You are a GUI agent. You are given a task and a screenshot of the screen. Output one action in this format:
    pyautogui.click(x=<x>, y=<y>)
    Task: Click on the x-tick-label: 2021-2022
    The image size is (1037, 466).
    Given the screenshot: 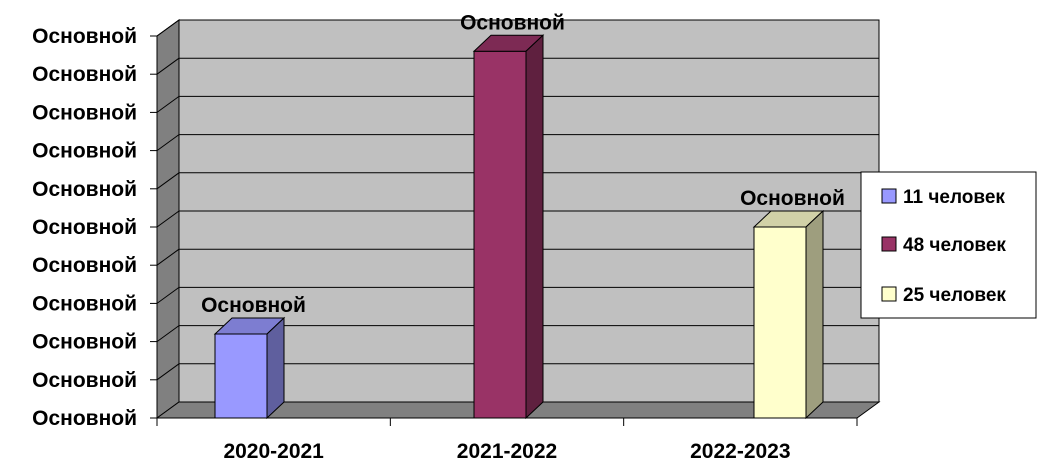 What is the action you would take?
    pyautogui.click(x=507, y=451)
    